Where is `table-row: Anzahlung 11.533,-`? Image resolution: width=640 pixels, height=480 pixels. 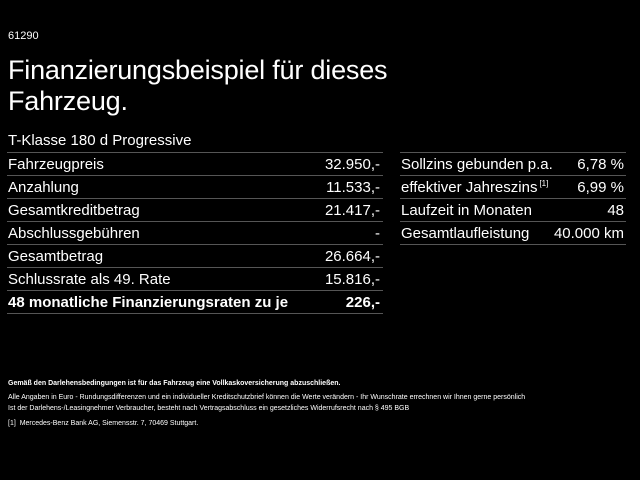
table-row: Anzahlung 11.533,- is located at coordinates (195, 187).